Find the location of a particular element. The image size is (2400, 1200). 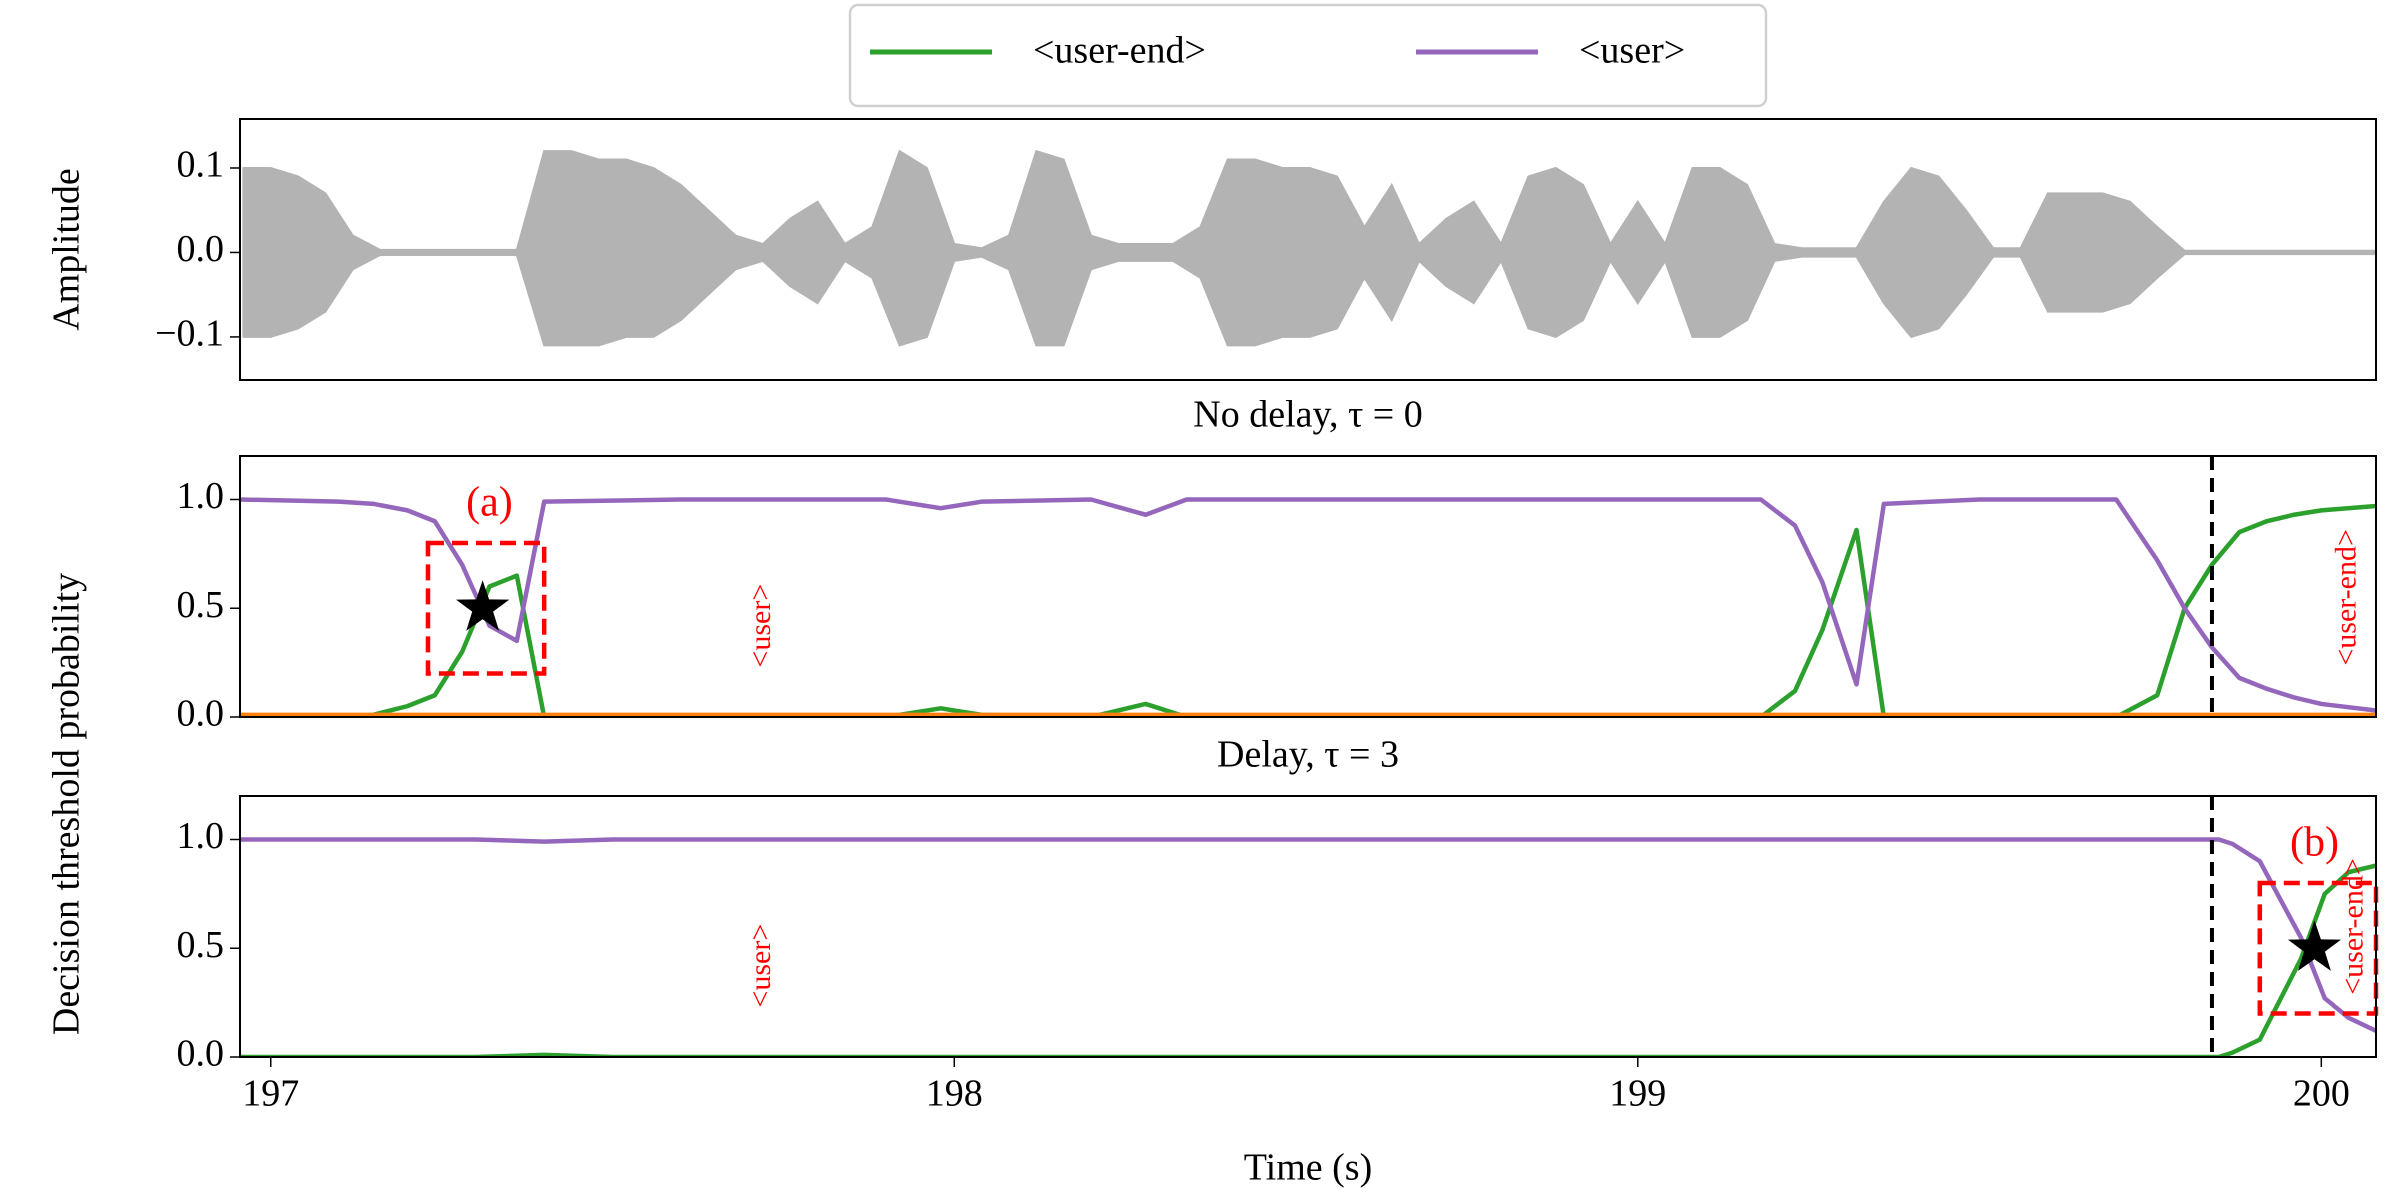

x-tick-label: 197 is located at coordinates (270, 1094).